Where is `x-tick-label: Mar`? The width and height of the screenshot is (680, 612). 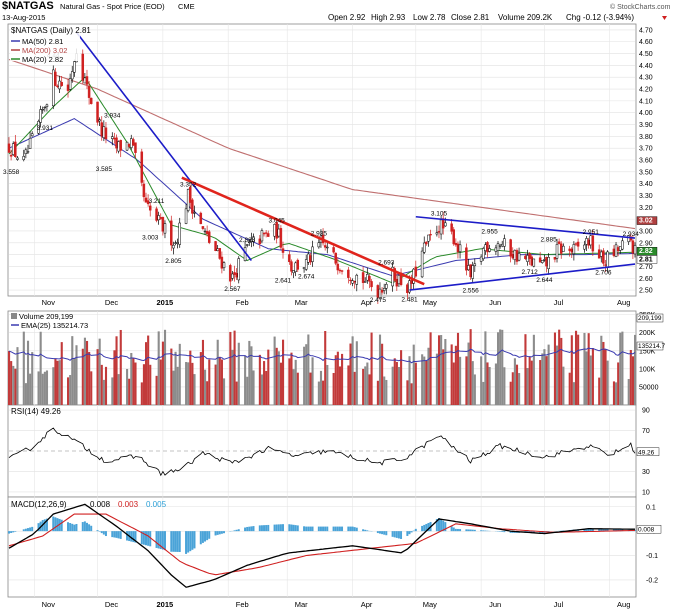
x-tick-label: Mar is located at coordinates (301, 302).